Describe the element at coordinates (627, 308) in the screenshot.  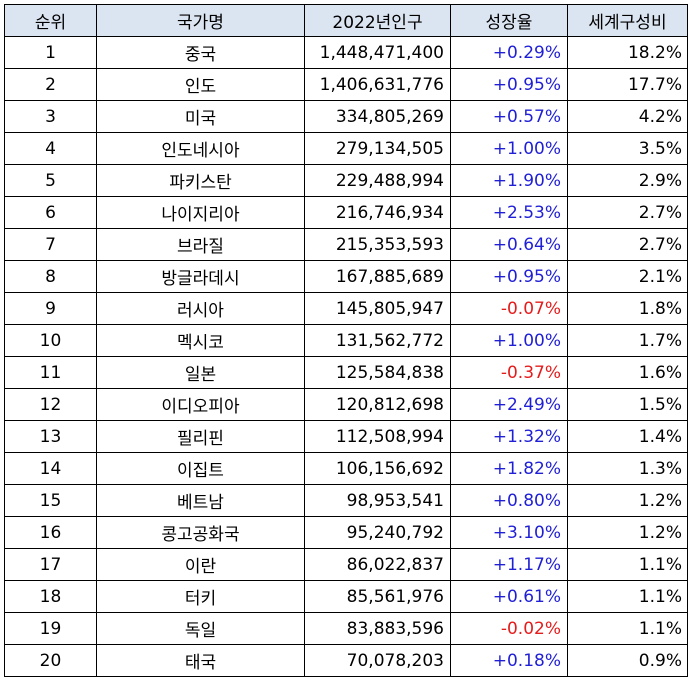
I see `share-cell: 1.8%` at that location.